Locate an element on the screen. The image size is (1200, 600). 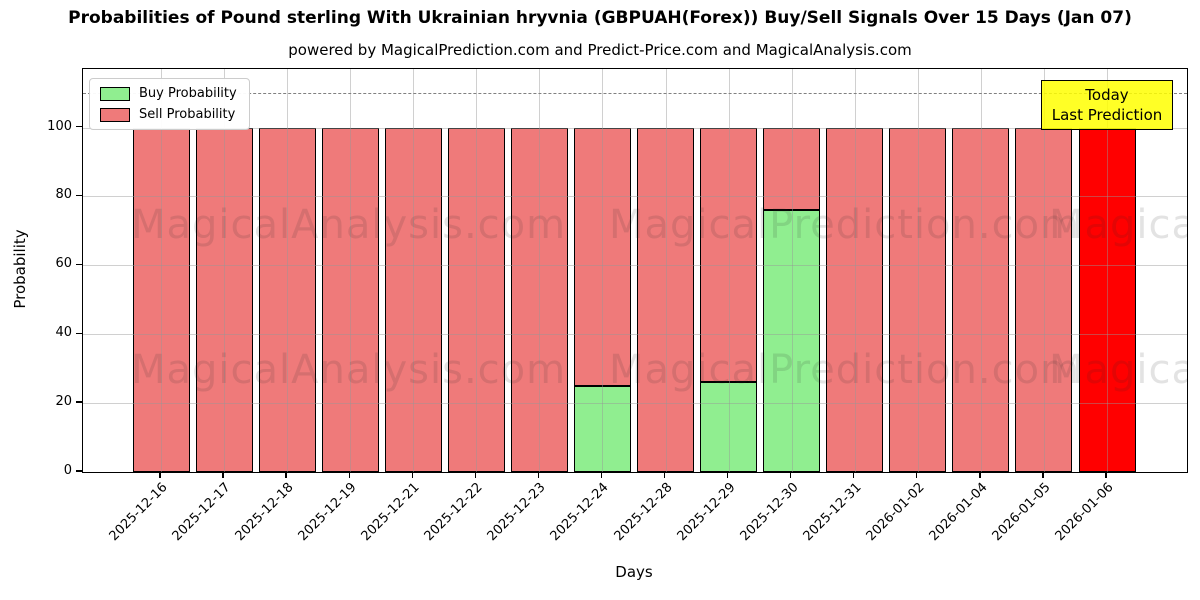
x-tick-label: 2025-12-31 is located at coordinates (832, 512).